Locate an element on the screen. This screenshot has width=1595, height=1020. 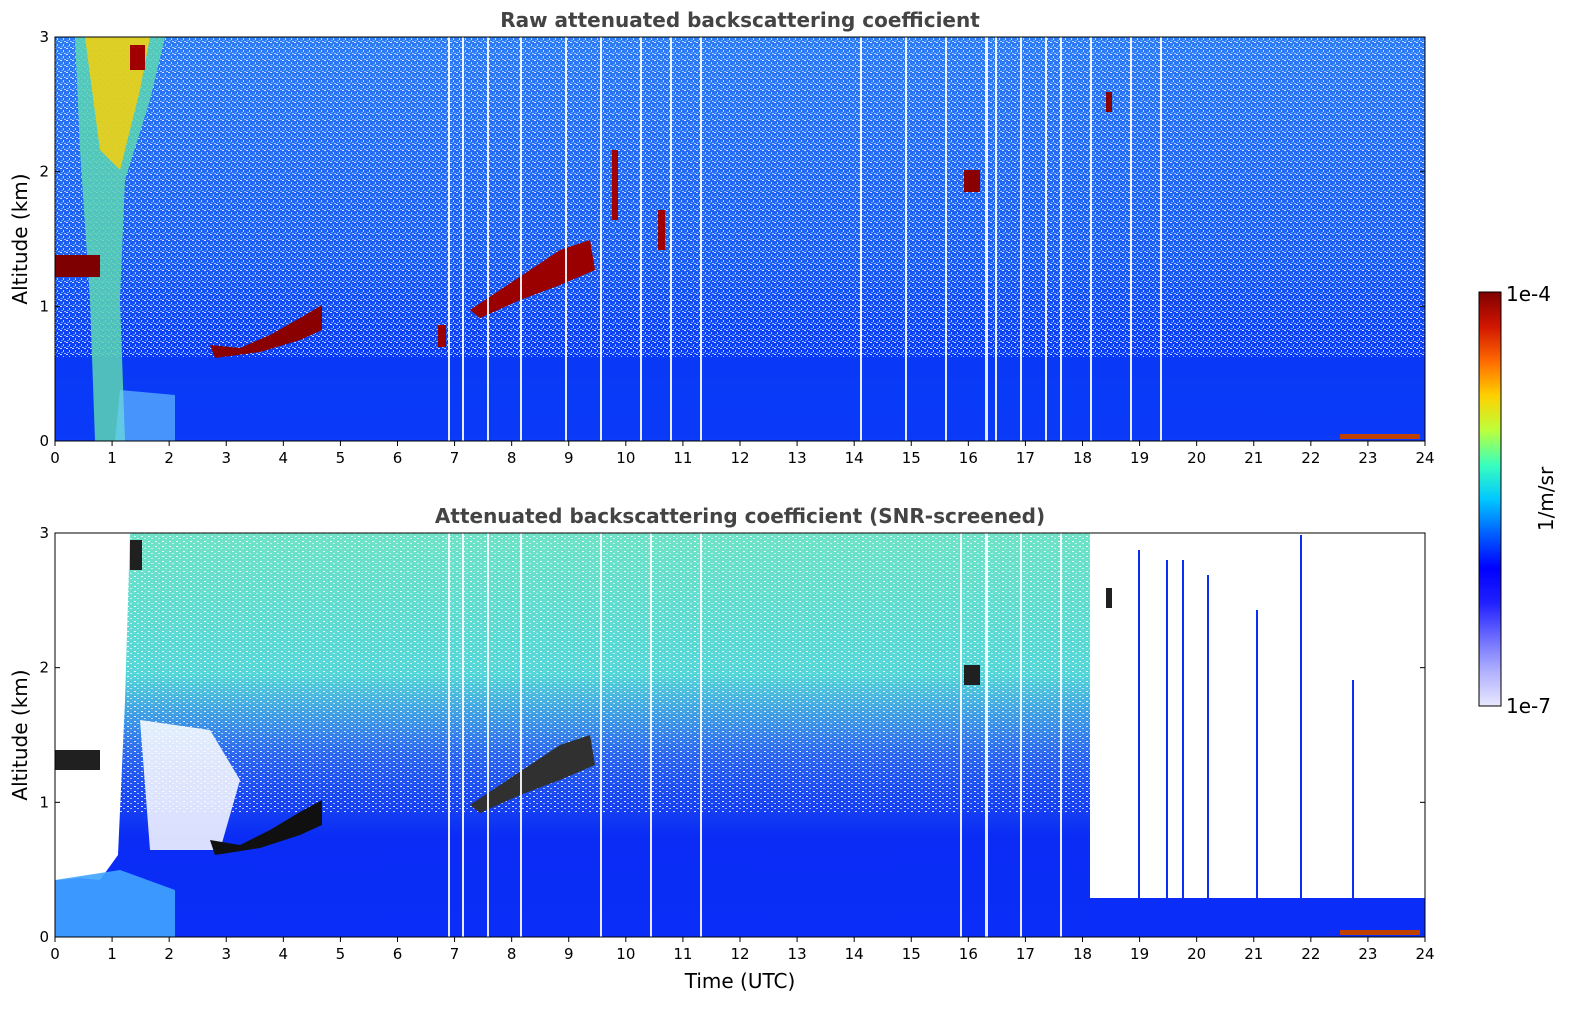
x-axis-label: Time (UTC) is located at coordinates (740, 981).